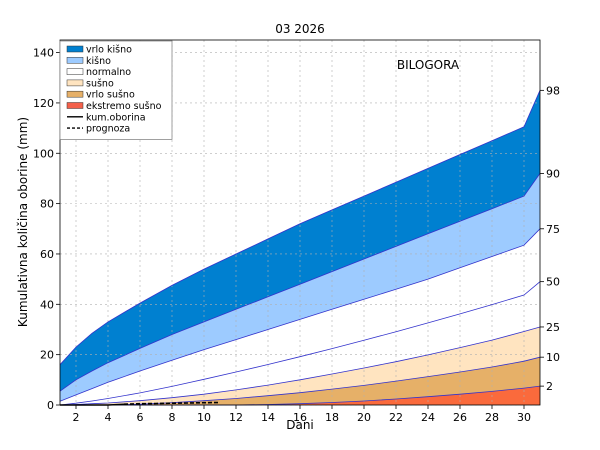  I want to click on station-label: BILOGORA, so click(428, 65).